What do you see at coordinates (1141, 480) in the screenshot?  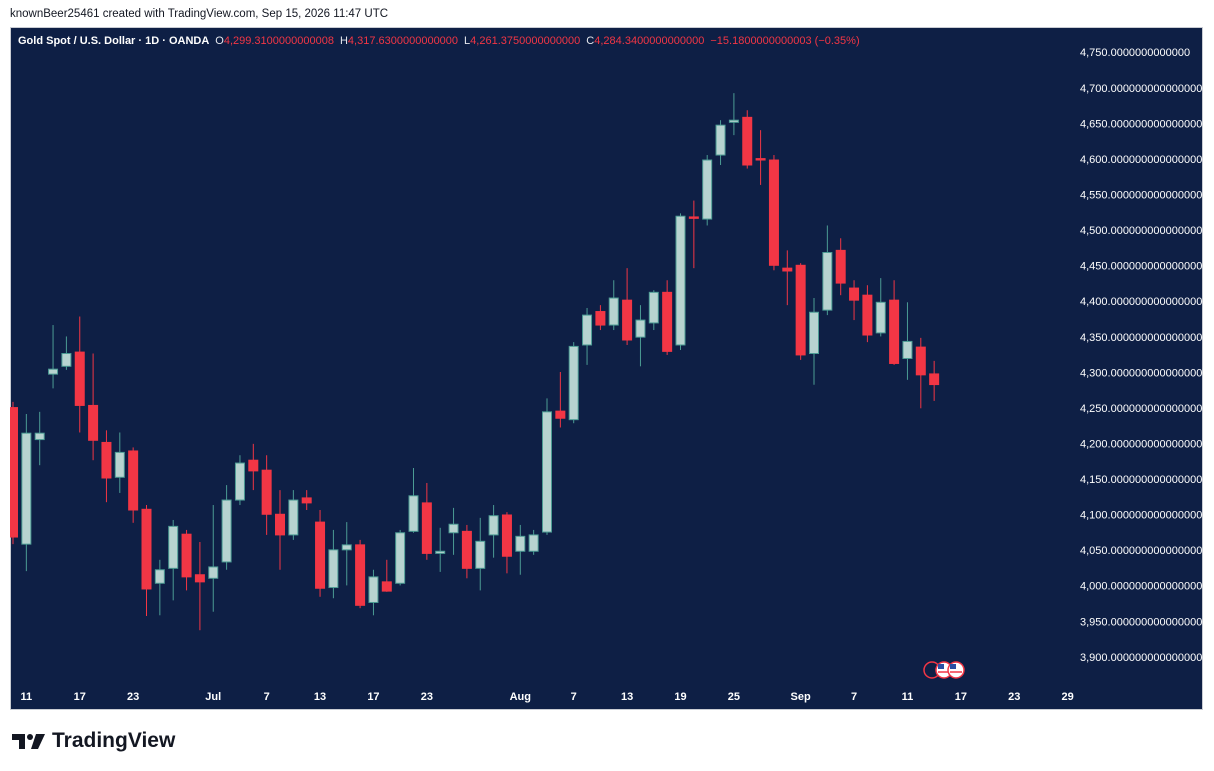 I see `y-tick-label: 4,150.0000000000000000` at bounding box center [1141, 480].